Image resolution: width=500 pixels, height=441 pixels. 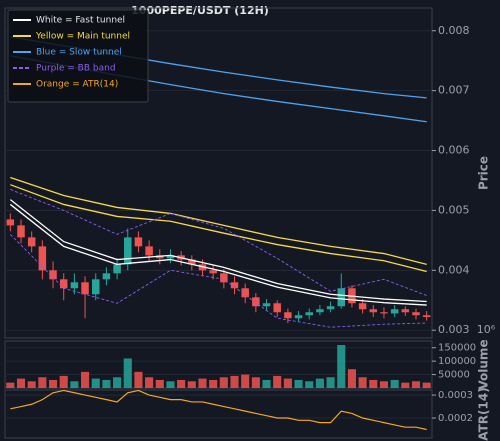 What do you see at coordinates (79, 53) in the screenshot?
I see `legend-label: Blue = Slow tunnel` at bounding box center [79, 53].